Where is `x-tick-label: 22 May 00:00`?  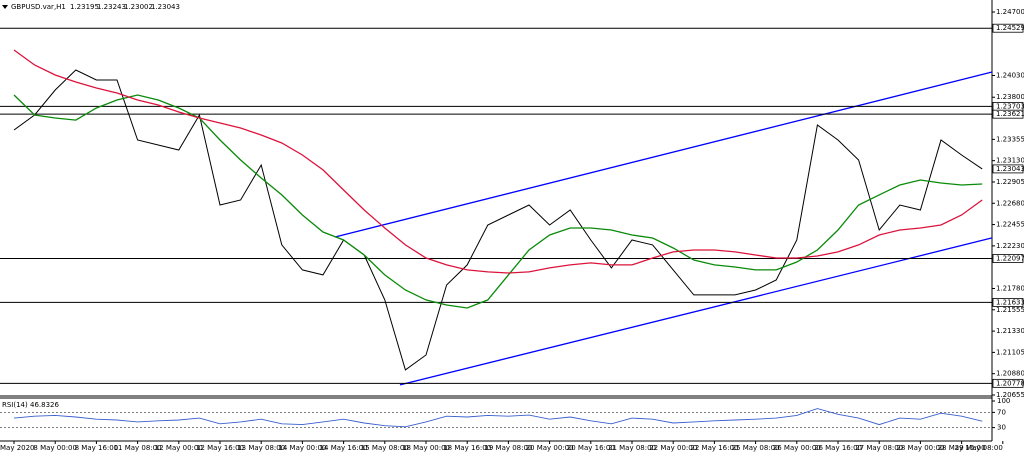
x-tick-label: 22 May 00:00 is located at coordinates (673, 448).